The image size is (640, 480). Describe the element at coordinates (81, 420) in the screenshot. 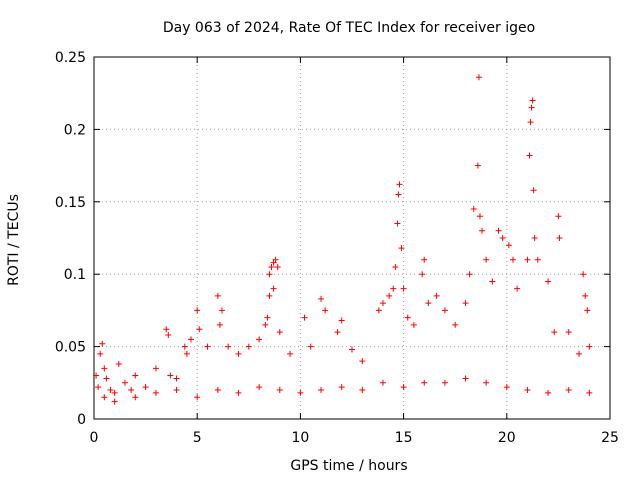

I see `y-tick-label: 0` at that location.